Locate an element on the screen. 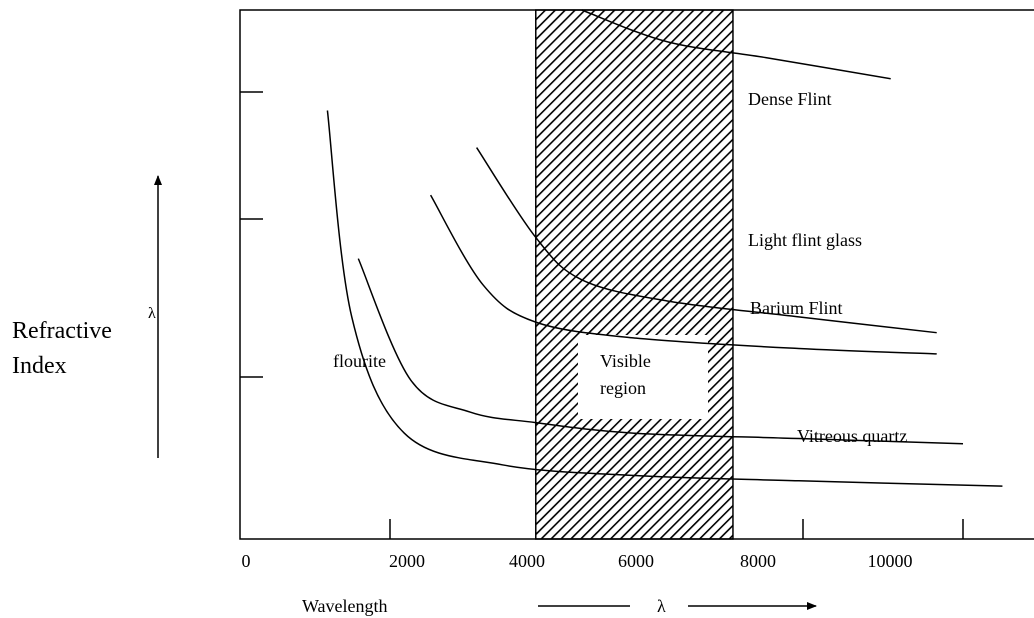 This screenshot has width=1034, height=618. y-axis-ticks is located at coordinates (251, 234).